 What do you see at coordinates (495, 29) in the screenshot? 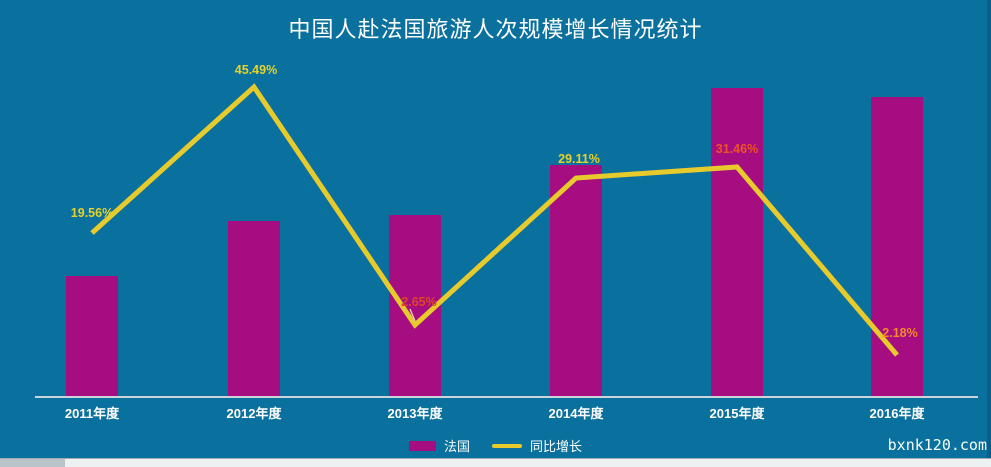
I see `chart-title: 中国人赴法国旅游人次规模增长情况统计` at bounding box center [495, 29].